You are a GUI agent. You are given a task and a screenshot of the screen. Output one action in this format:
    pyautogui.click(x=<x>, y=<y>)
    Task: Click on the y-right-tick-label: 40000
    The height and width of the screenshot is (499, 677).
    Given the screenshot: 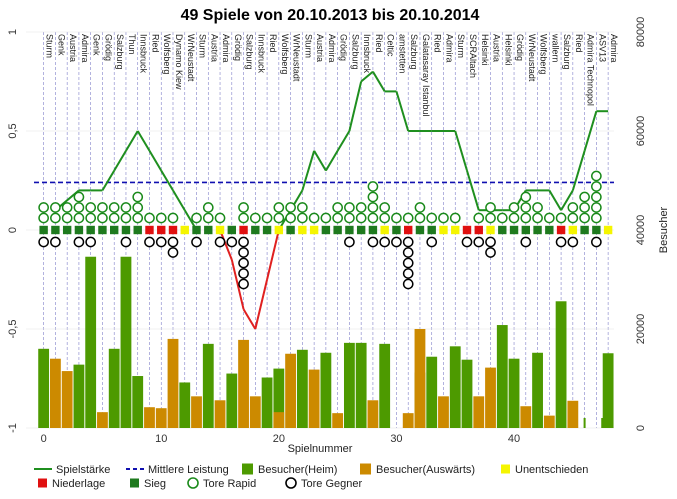 What is the action you would take?
    pyautogui.click(x=641, y=230)
    